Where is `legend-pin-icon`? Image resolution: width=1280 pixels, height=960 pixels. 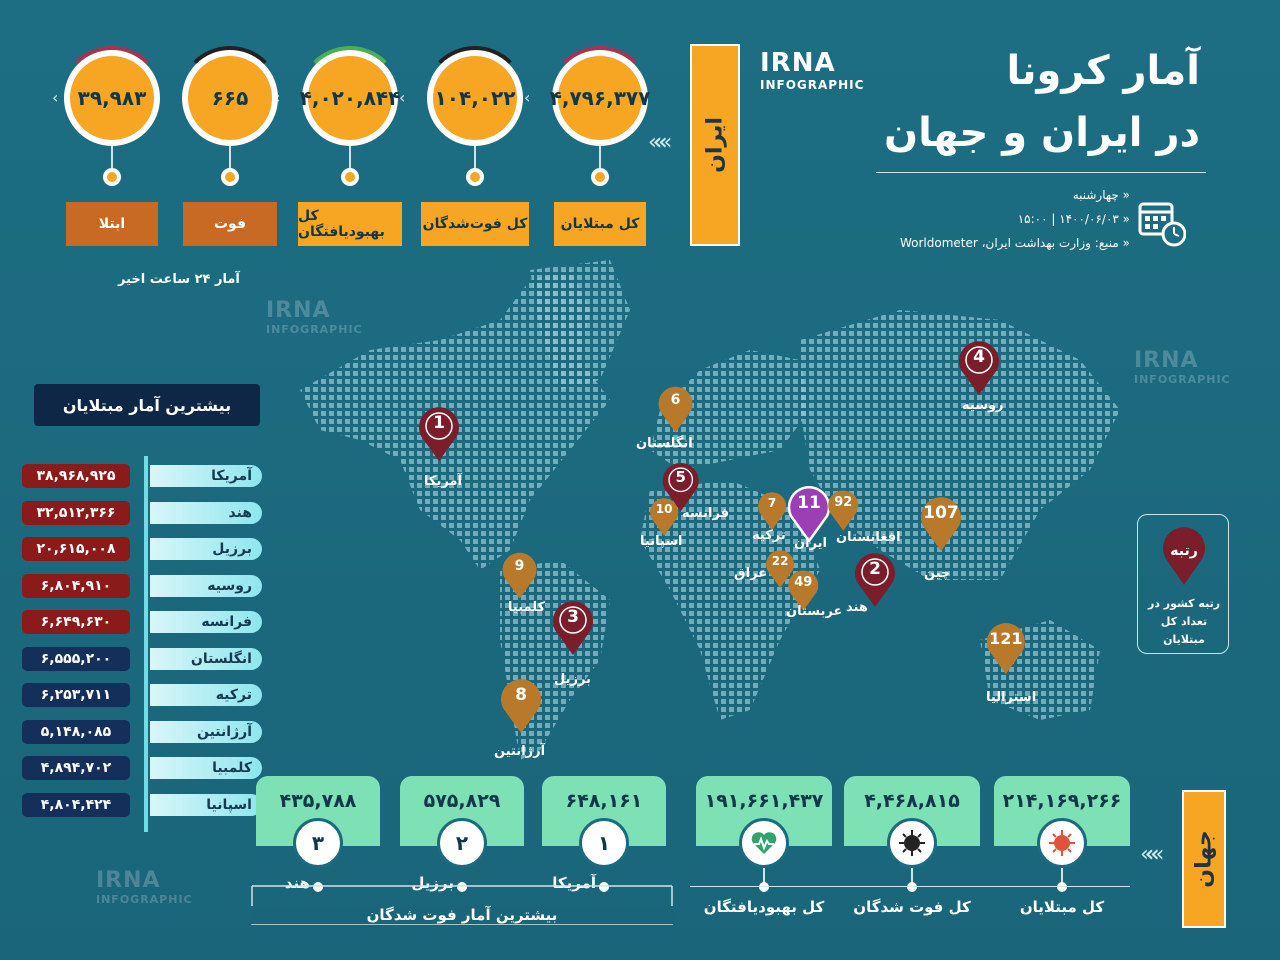 legend-pin-icon is located at coordinates (1184, 556).